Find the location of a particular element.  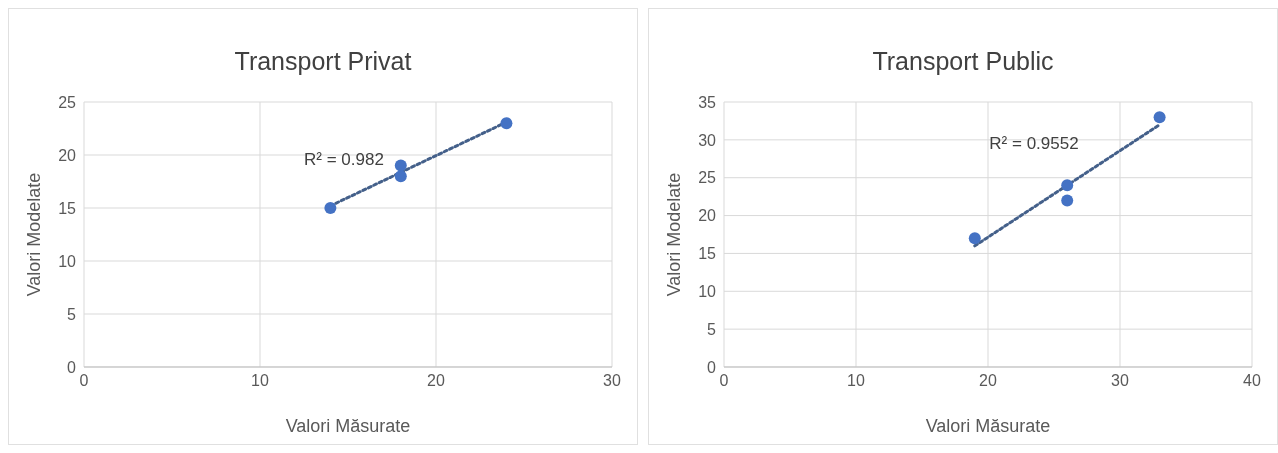

y-tick-label: 35 is located at coordinates (707, 102).